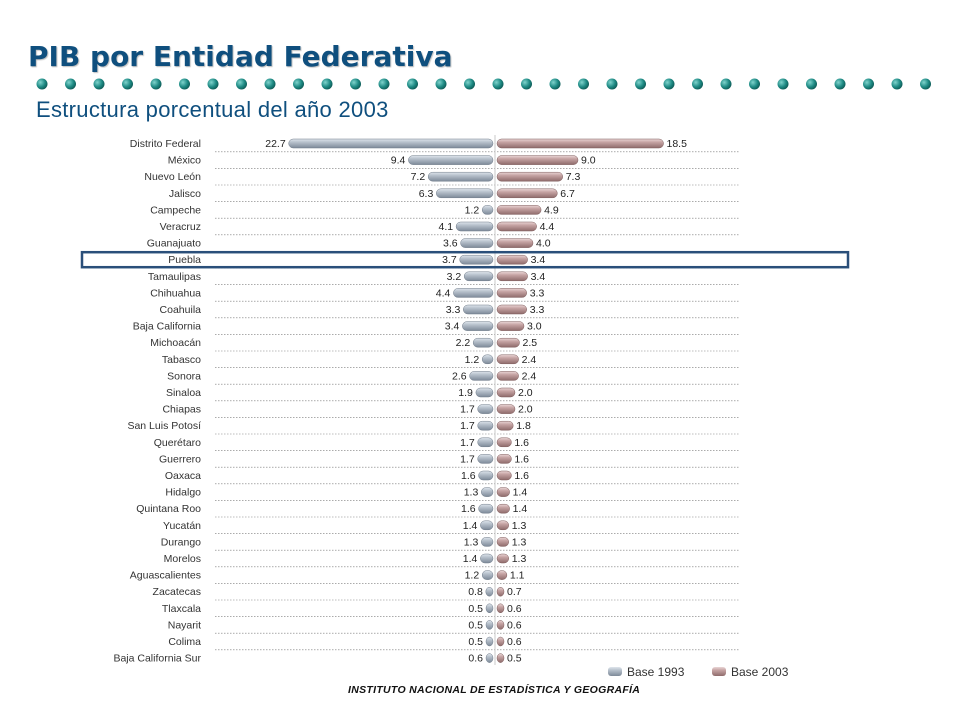  Describe the element at coordinates (183, 476) in the screenshot. I see `category-label: Oaxaca` at that location.